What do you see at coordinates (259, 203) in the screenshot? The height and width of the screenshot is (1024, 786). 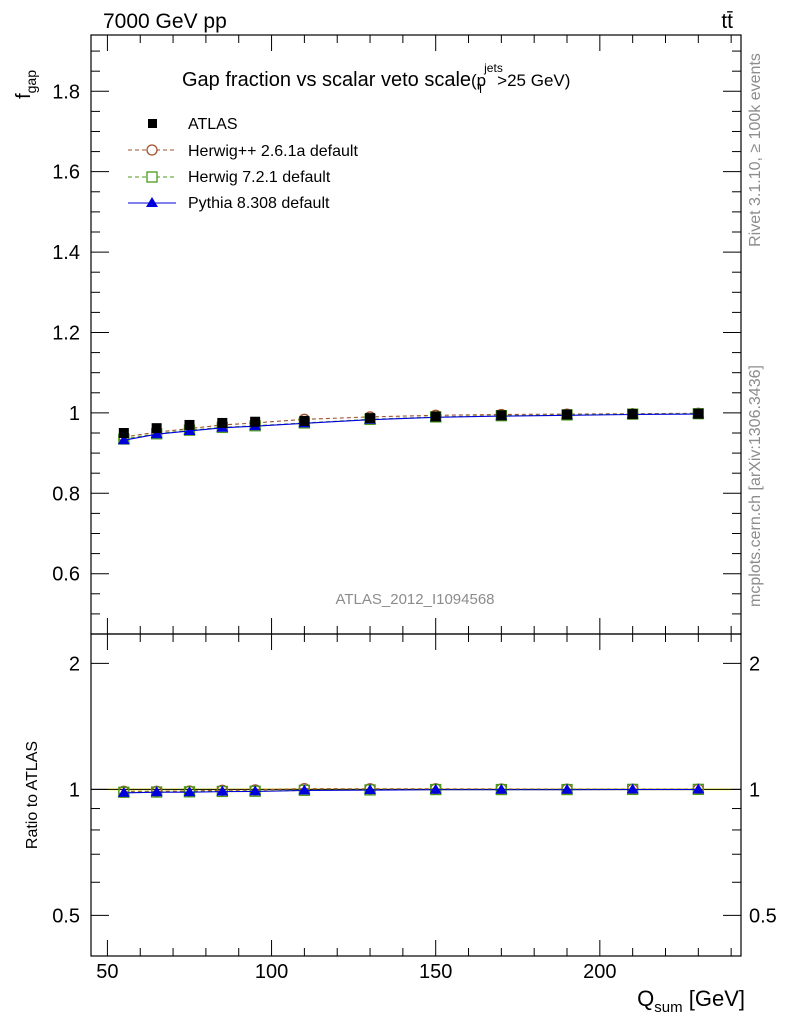 I see `legend-label-pythia: Pythia 8.308 default` at bounding box center [259, 203].